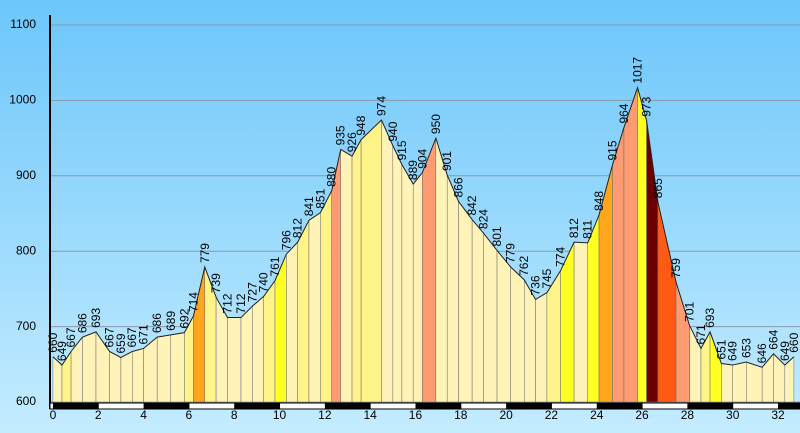  What do you see at coordinates (547, 278) in the screenshot?
I see `elevation-label: 745` at bounding box center [547, 278].